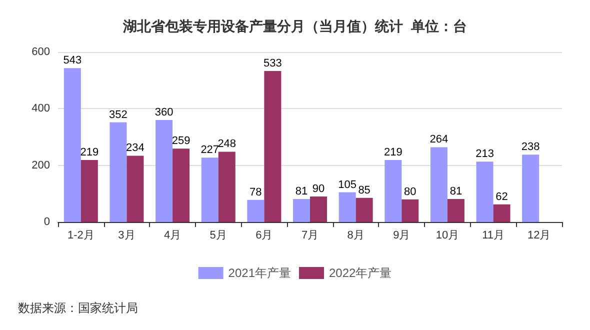 Image resolution: width=590 pixels, height=330 pixels. I want to click on data-label: 238, so click(530, 147).